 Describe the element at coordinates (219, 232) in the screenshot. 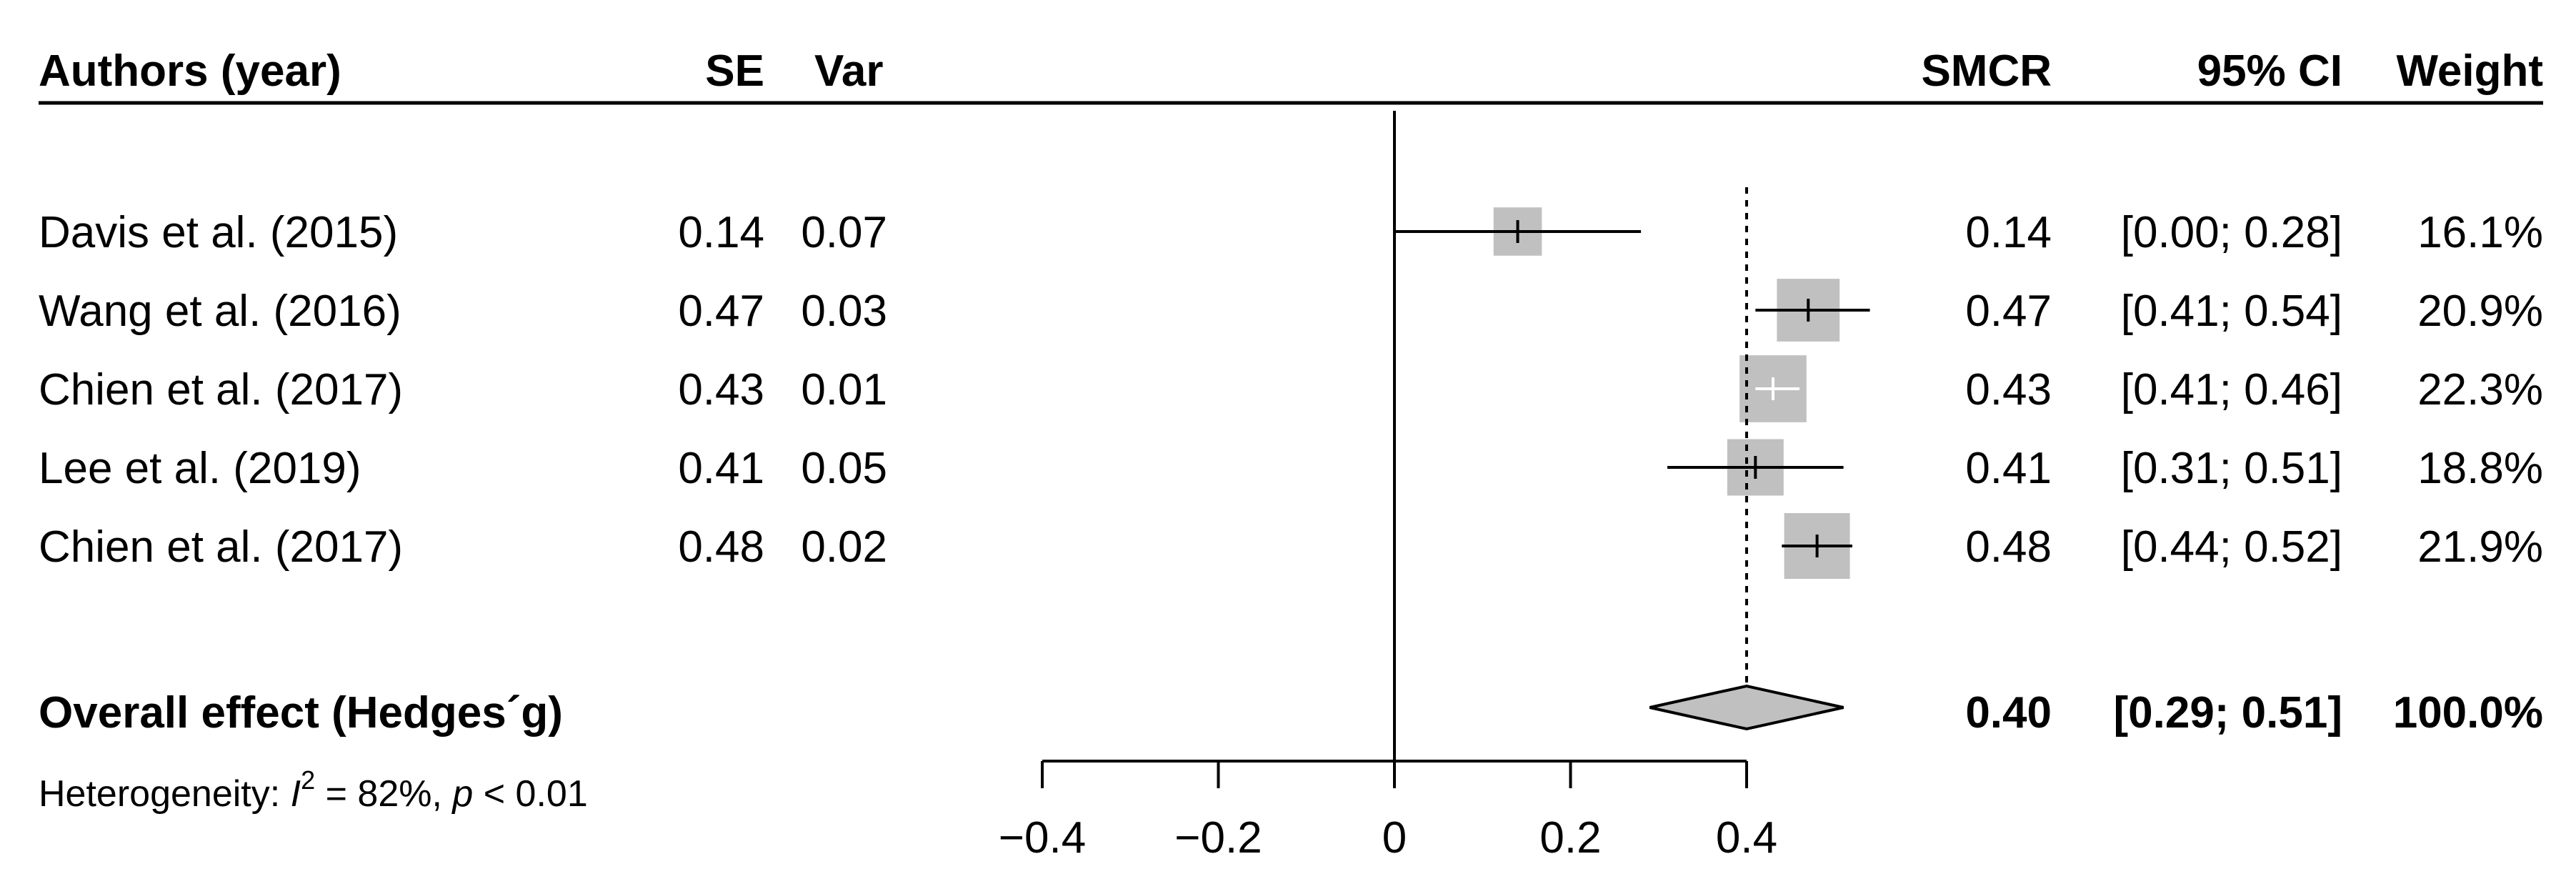

I see `study-label: Davis et al. (2015)` at that location.